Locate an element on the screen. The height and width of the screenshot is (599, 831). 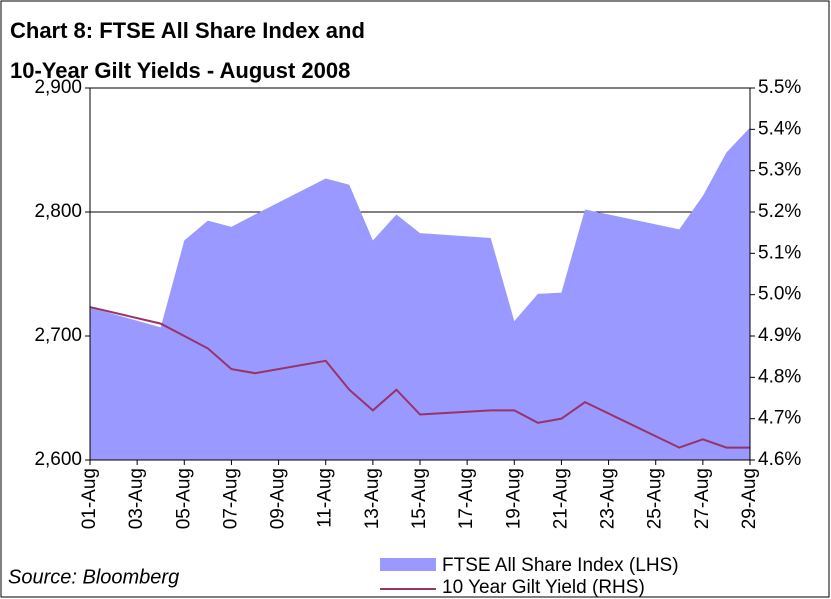
x-tick-label: 17-Aug is located at coordinates (466, 498).